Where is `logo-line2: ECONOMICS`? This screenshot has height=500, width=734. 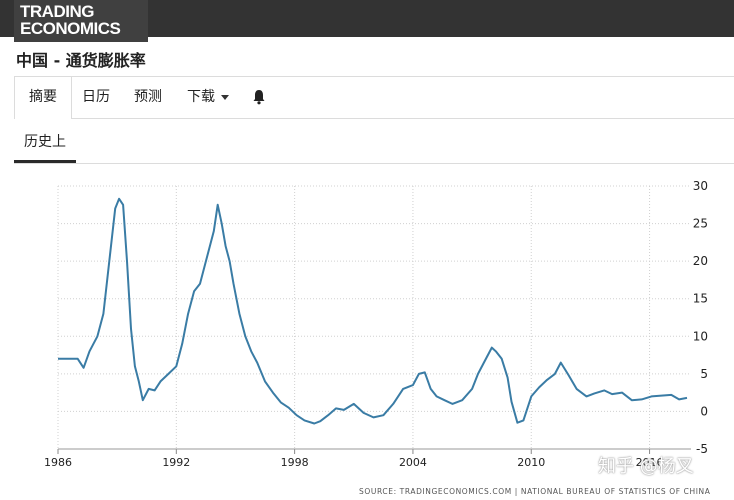
logo-line2: ECONOMICS is located at coordinates (70, 28).